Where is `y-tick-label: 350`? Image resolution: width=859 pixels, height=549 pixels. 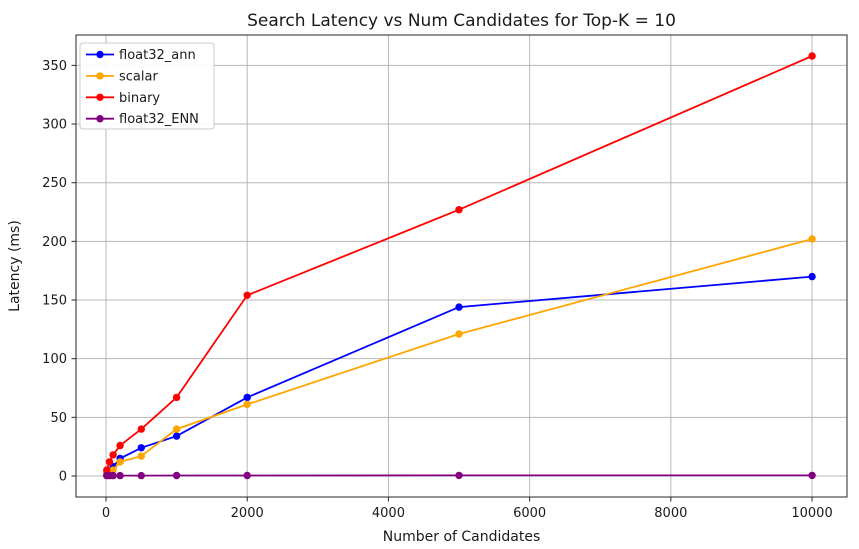 y-tick-label: 350 is located at coordinates (54, 66).